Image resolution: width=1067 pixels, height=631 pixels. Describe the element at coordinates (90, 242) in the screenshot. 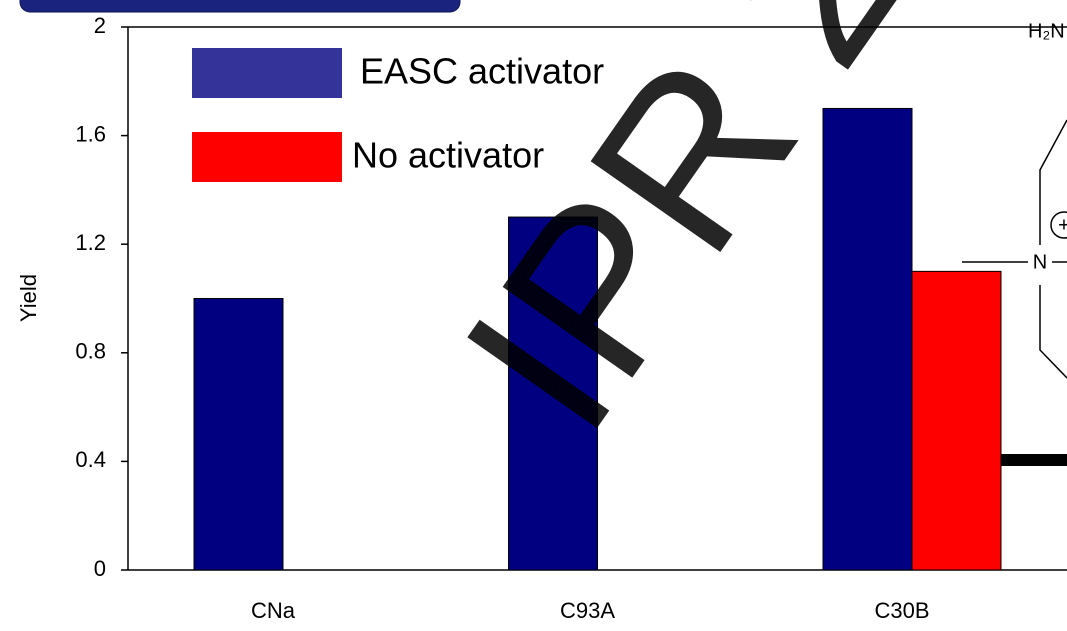

I see `y-tick-label: 1.2` at that location.